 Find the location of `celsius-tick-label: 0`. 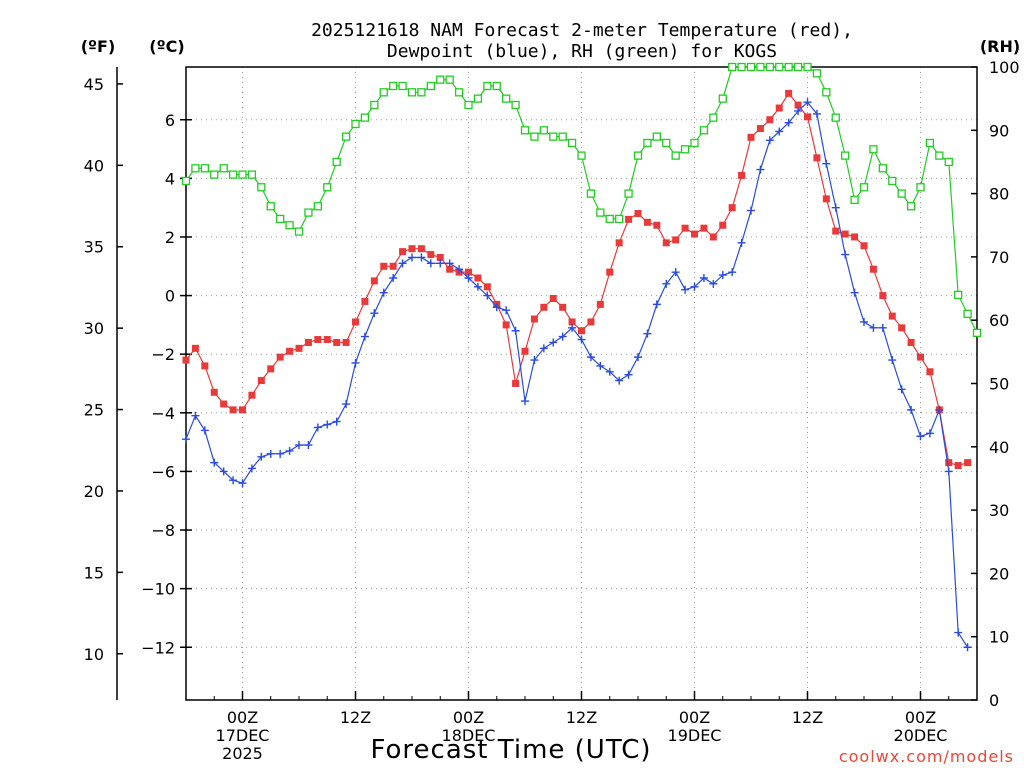

celsius-tick-label: 0 is located at coordinates (170, 296).